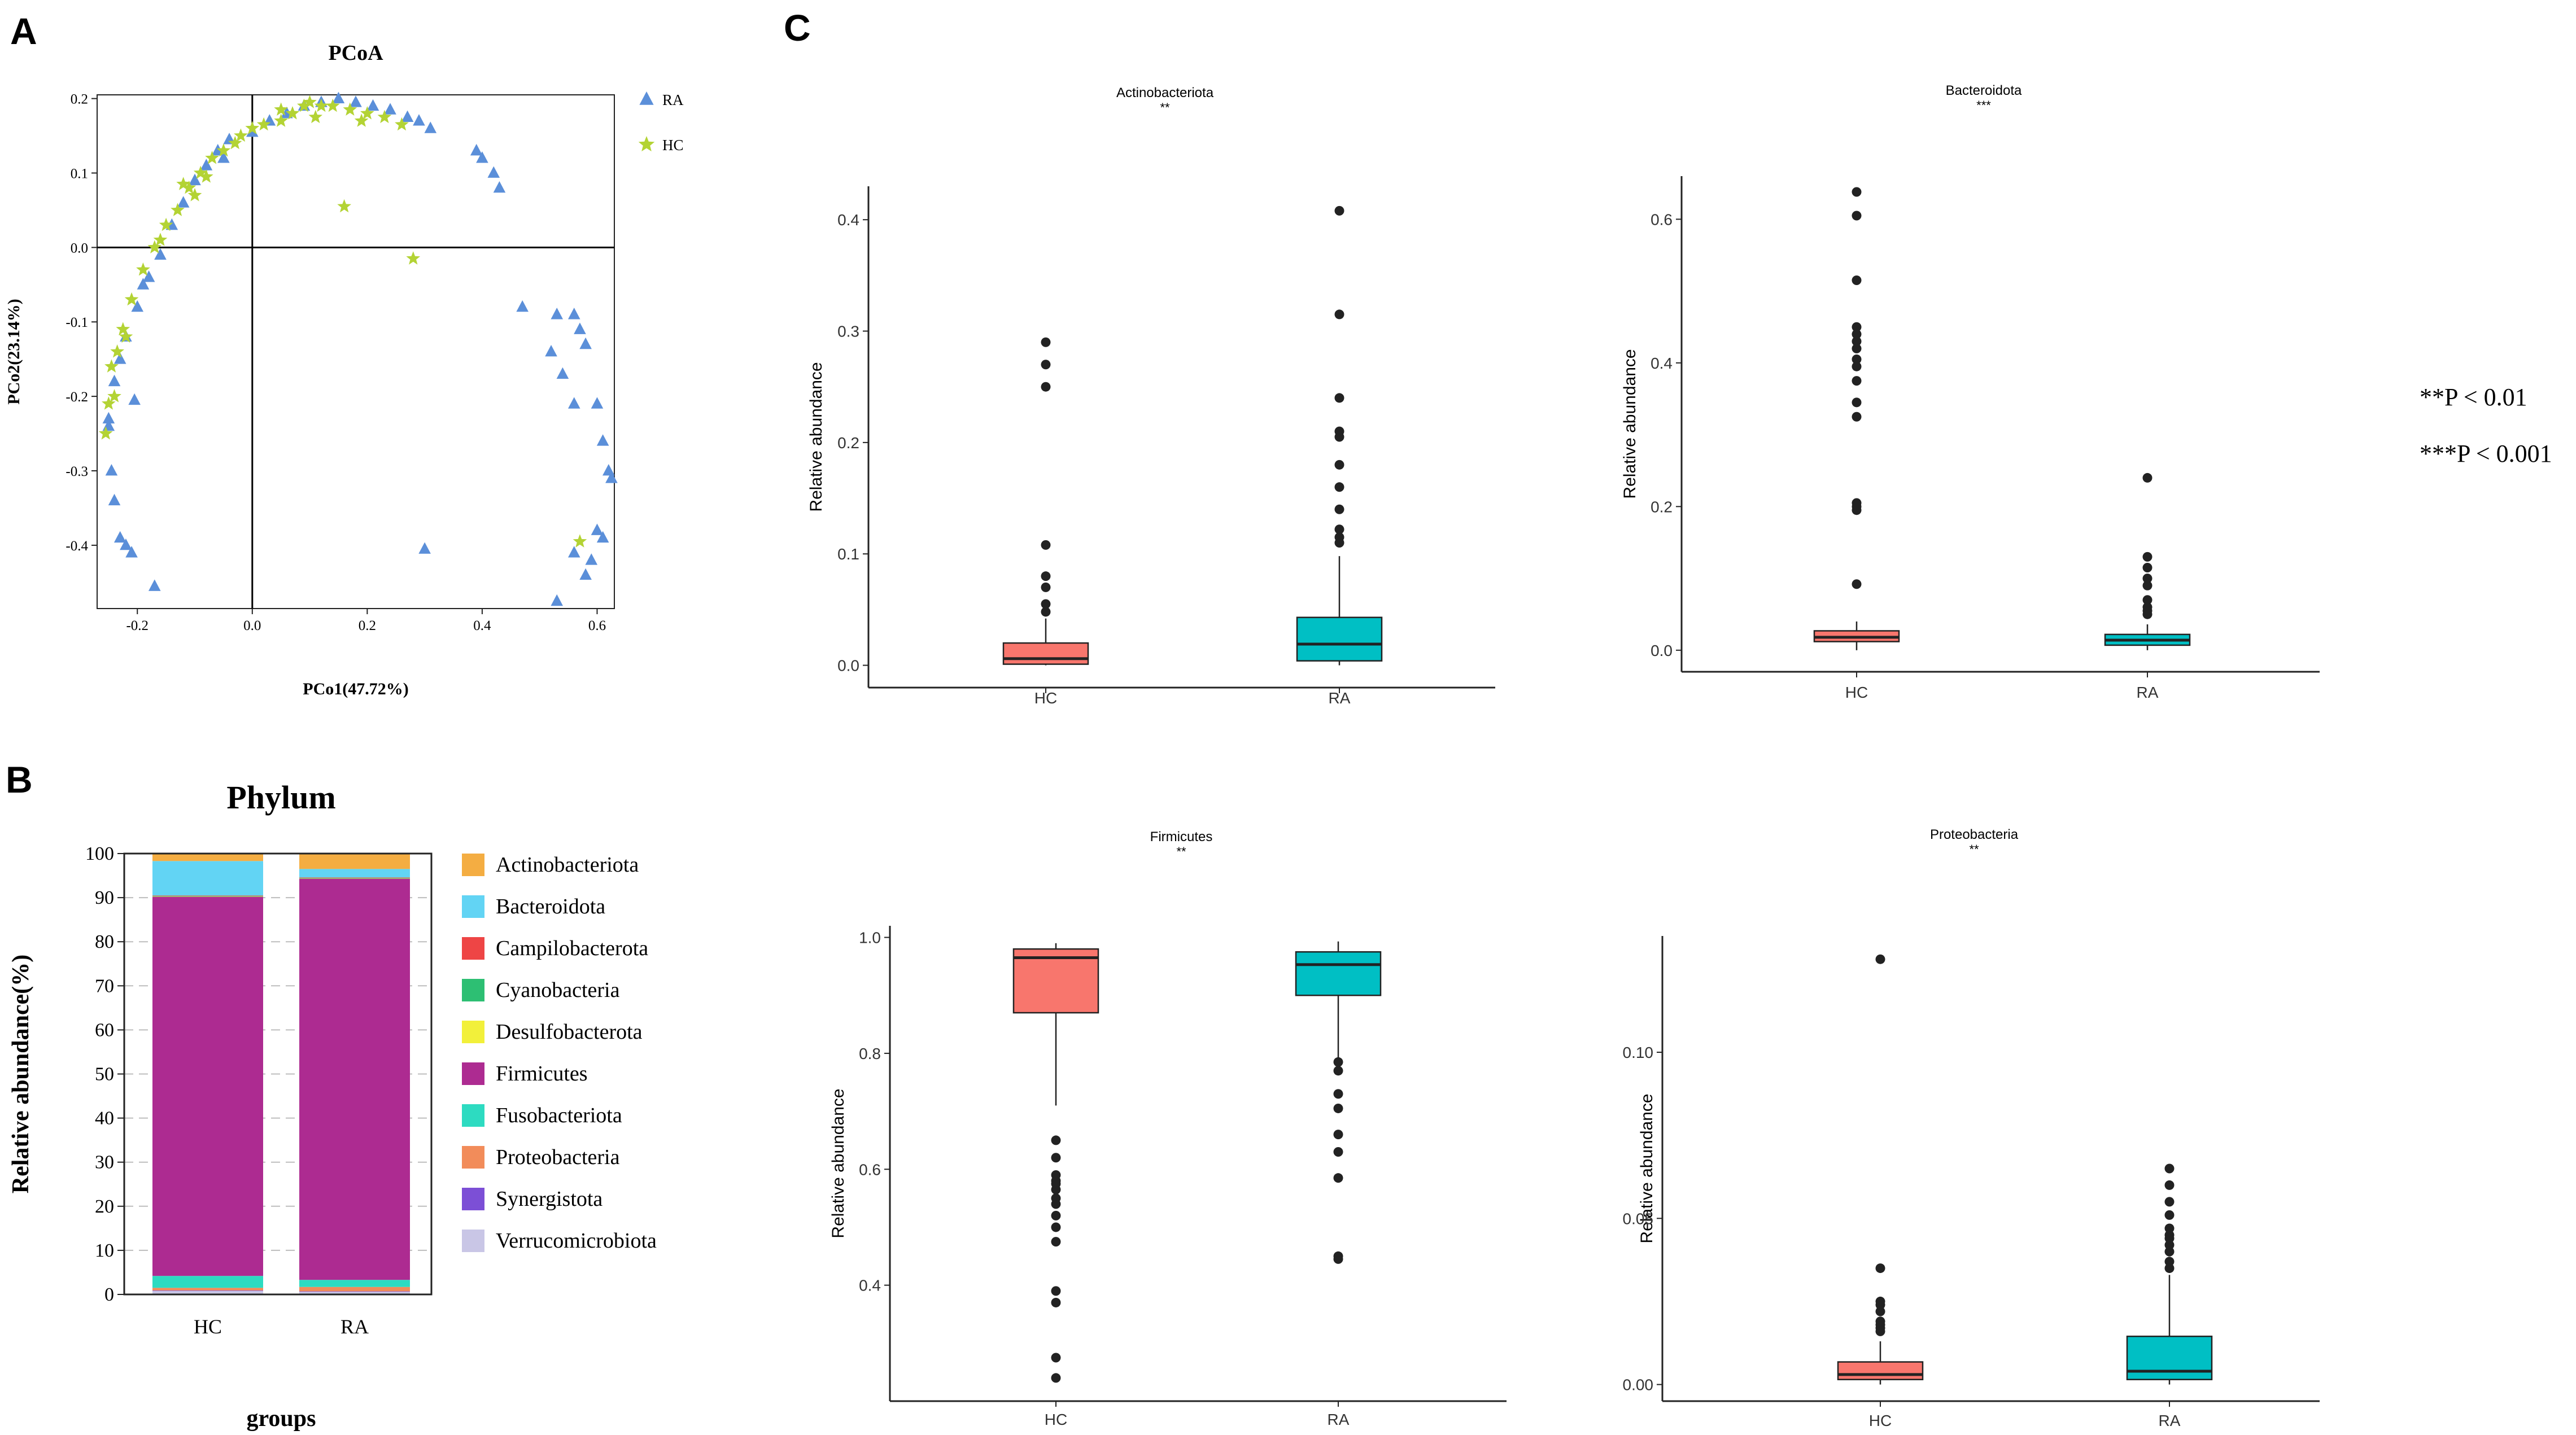 The height and width of the screenshot is (1435, 2576). What do you see at coordinates (355, 861) in the screenshot?
I see `phylum-bar-segment-actinobacteriota` at bounding box center [355, 861].